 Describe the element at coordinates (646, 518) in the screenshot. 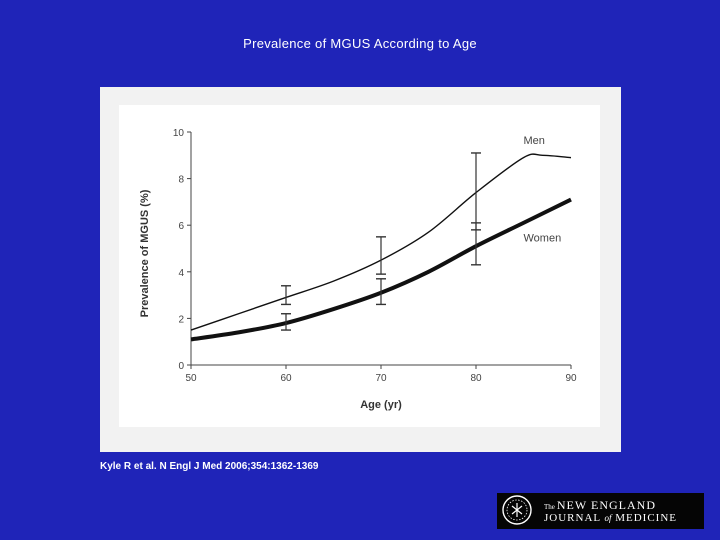

I see `logo-medicine: MEDICINE` at that location.